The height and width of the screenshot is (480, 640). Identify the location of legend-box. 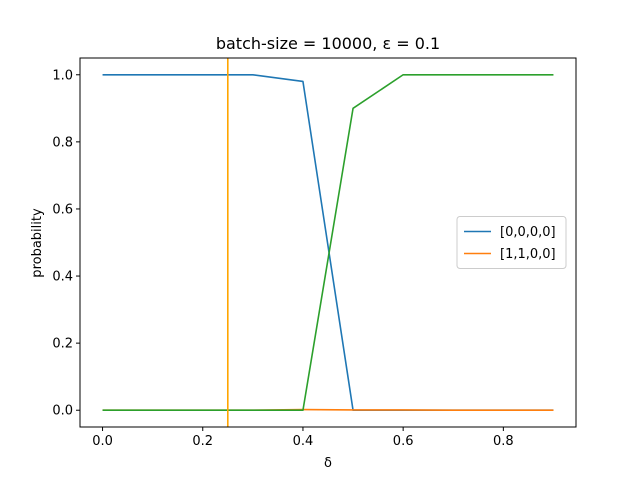
(511, 242).